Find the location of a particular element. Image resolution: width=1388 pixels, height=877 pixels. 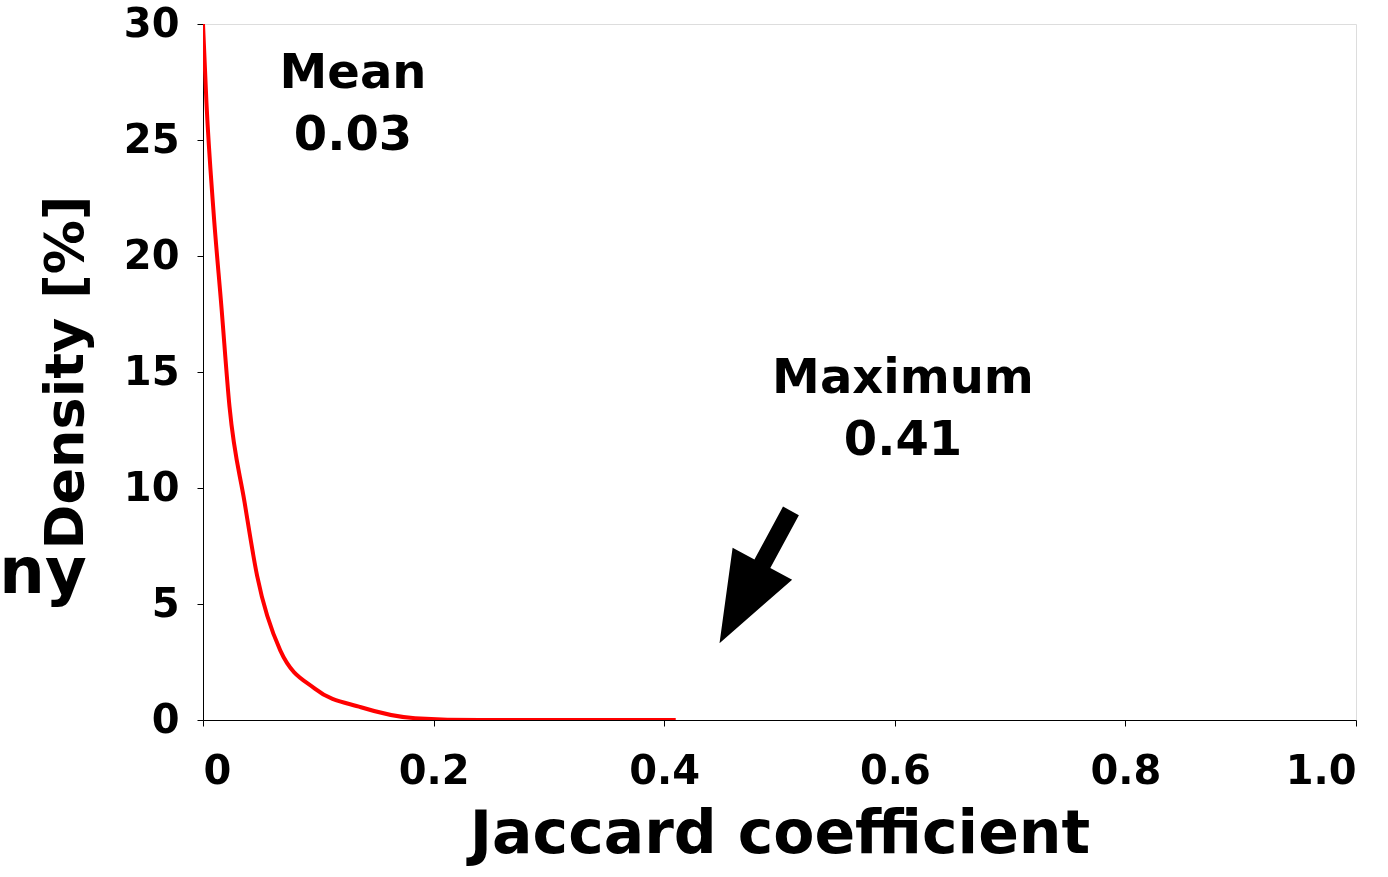

x-tick-label: 0 is located at coordinates (217, 769).